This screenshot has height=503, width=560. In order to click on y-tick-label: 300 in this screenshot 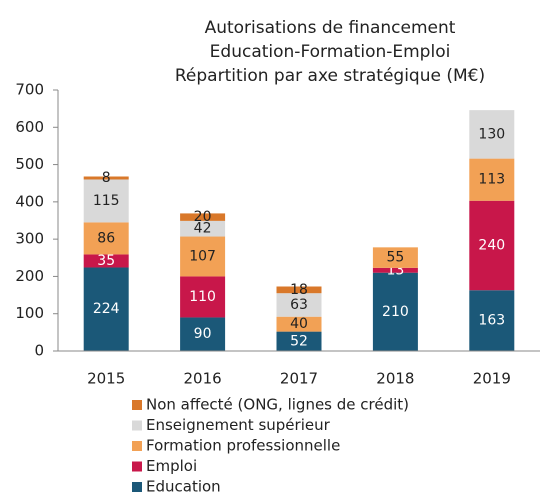, I will do `click(29, 239)`.